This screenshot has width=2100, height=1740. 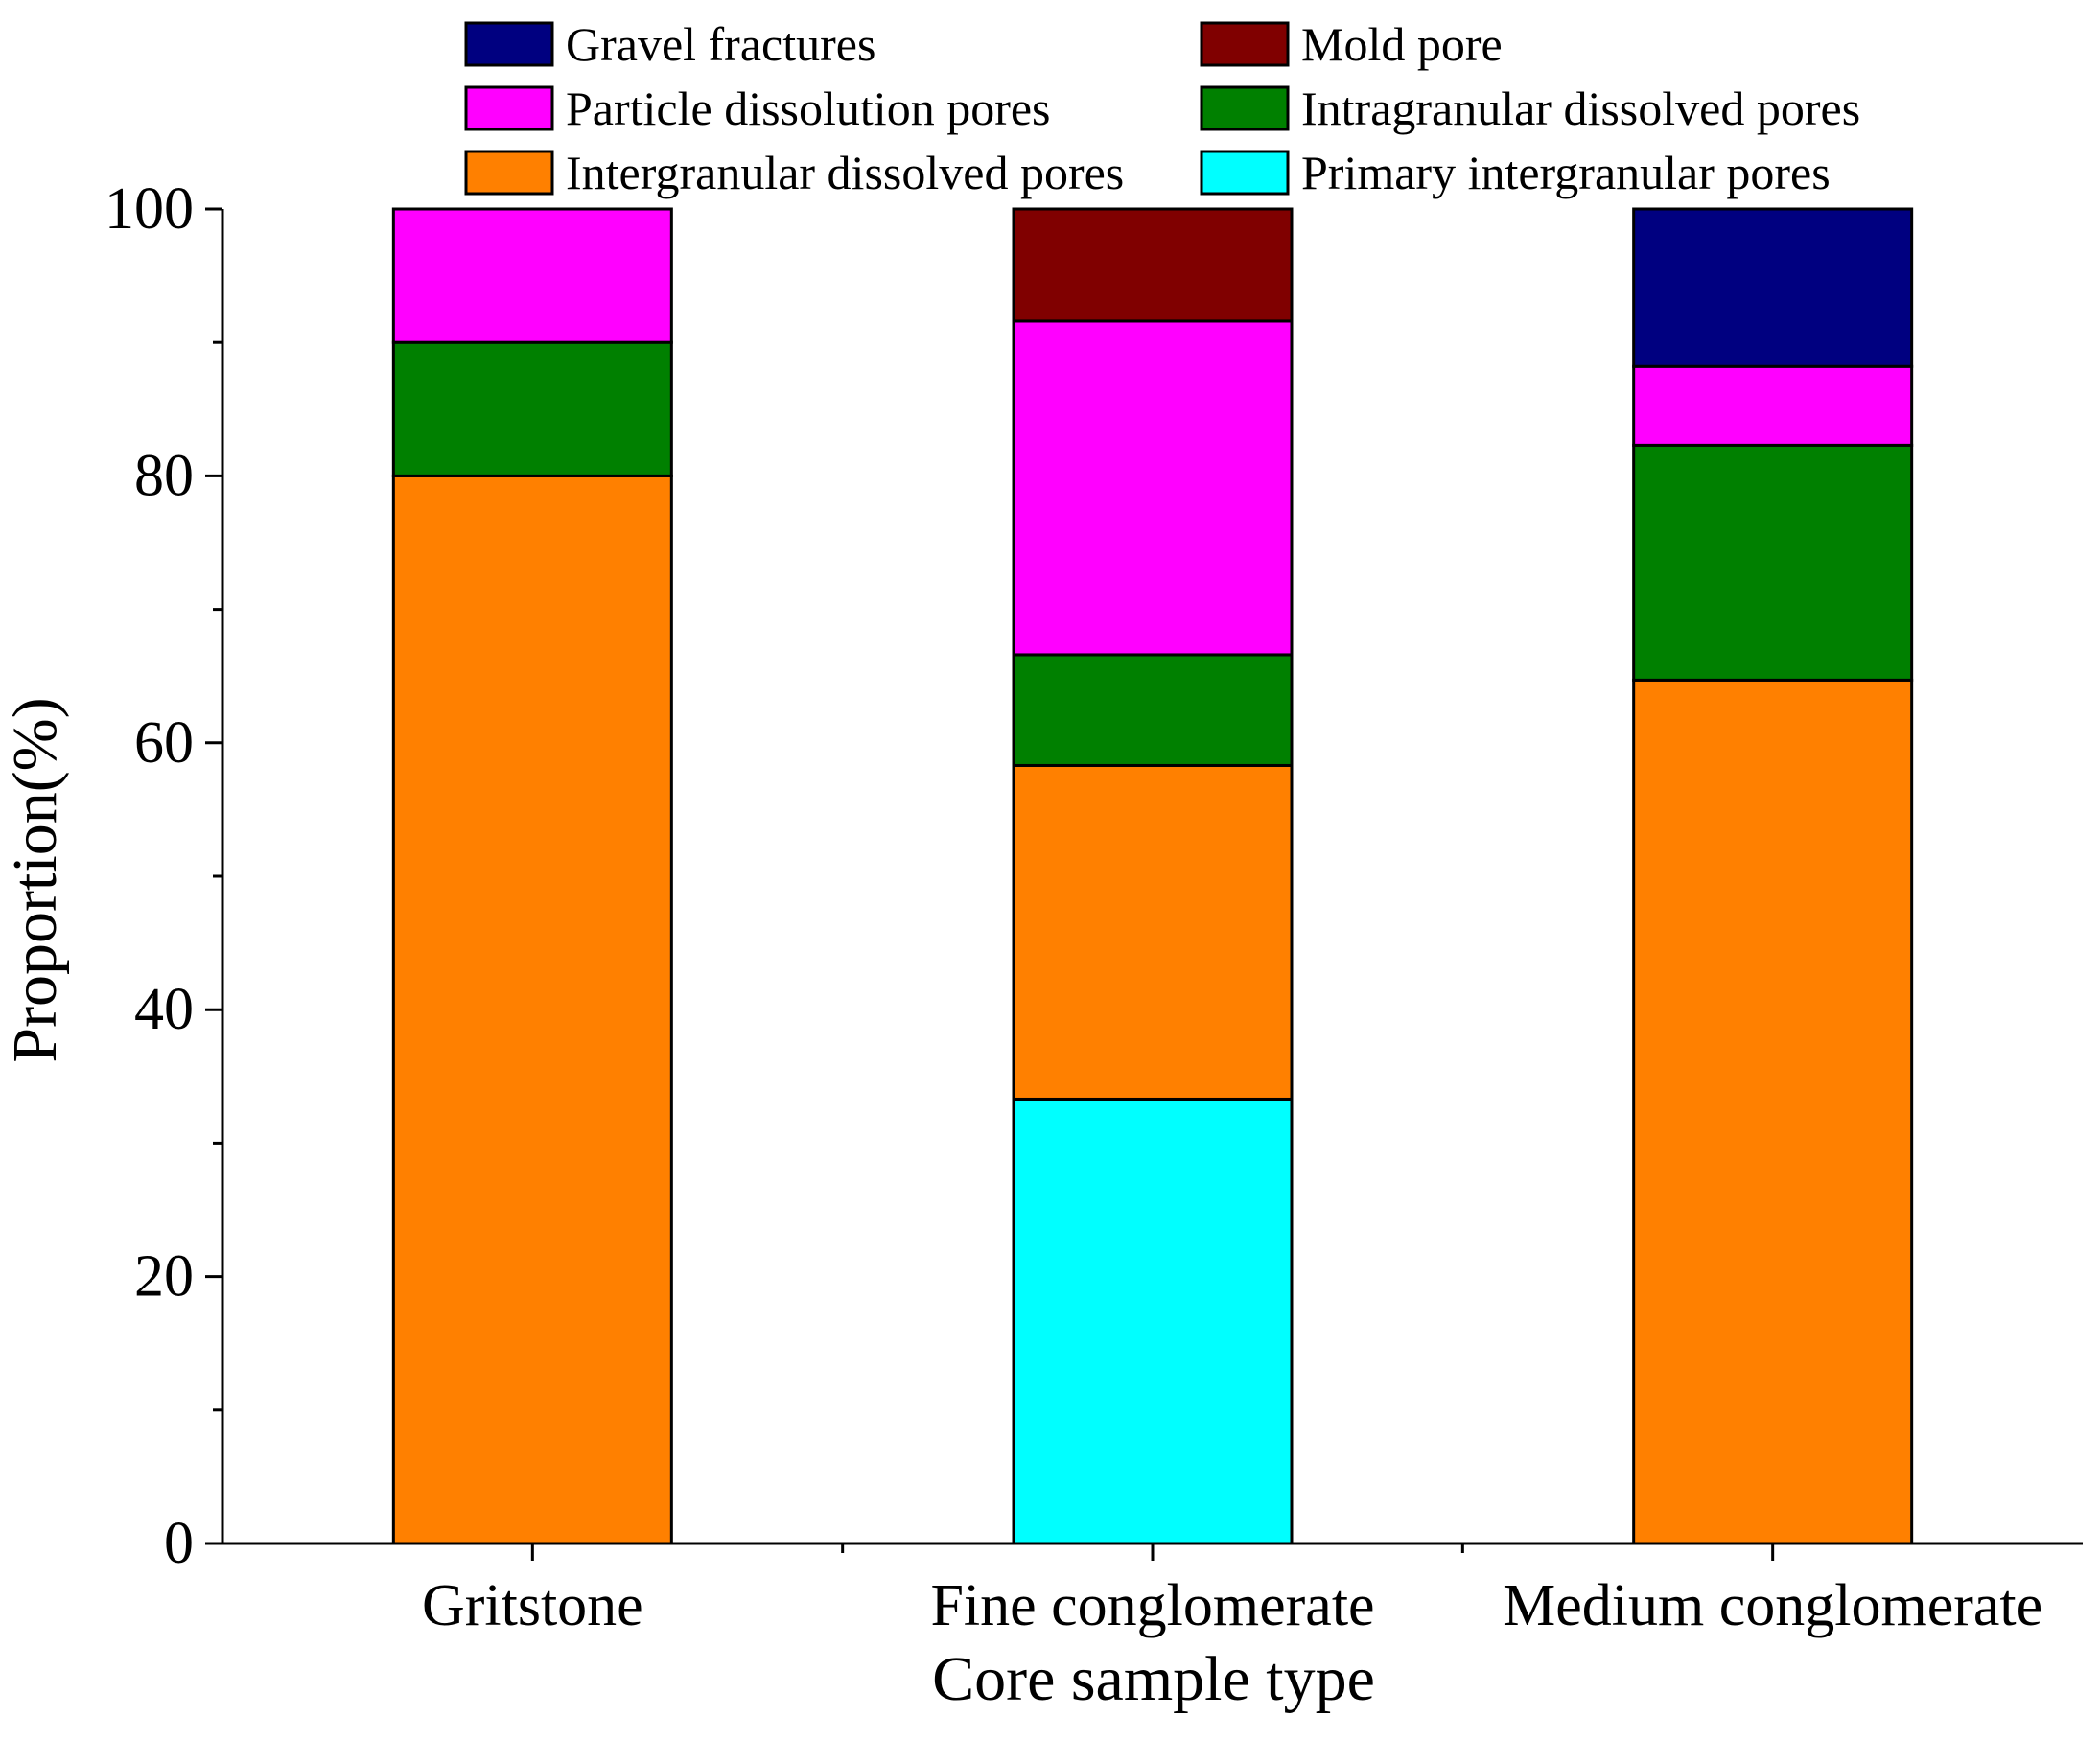 What do you see at coordinates (1153, 488) in the screenshot?
I see `bar-segment-fine-conglomerate-particle-dissolution-pores` at bounding box center [1153, 488].